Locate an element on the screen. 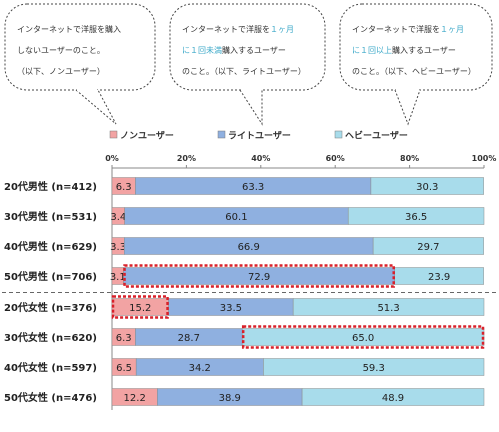 The height and width of the screenshot is (432, 499). data-label: 3.1 is located at coordinates (118, 277).